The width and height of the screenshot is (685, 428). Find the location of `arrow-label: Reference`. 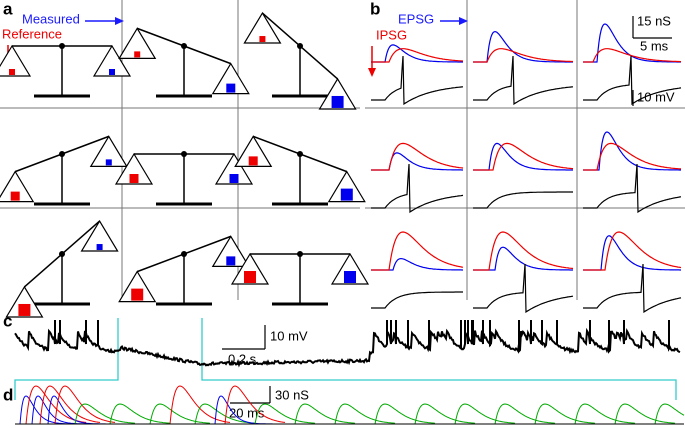

arrow-label: Reference is located at coordinates (32, 33).